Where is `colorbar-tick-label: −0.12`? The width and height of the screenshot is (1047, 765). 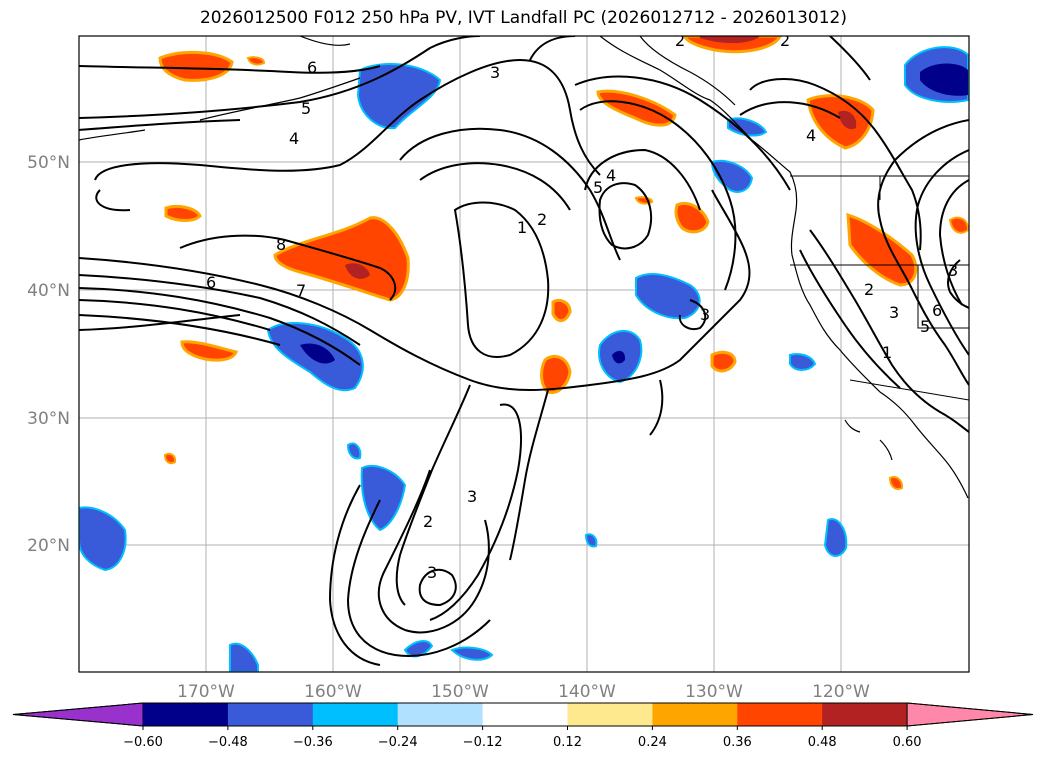
colorbar-tick-label: −0.12 is located at coordinates (483, 742).